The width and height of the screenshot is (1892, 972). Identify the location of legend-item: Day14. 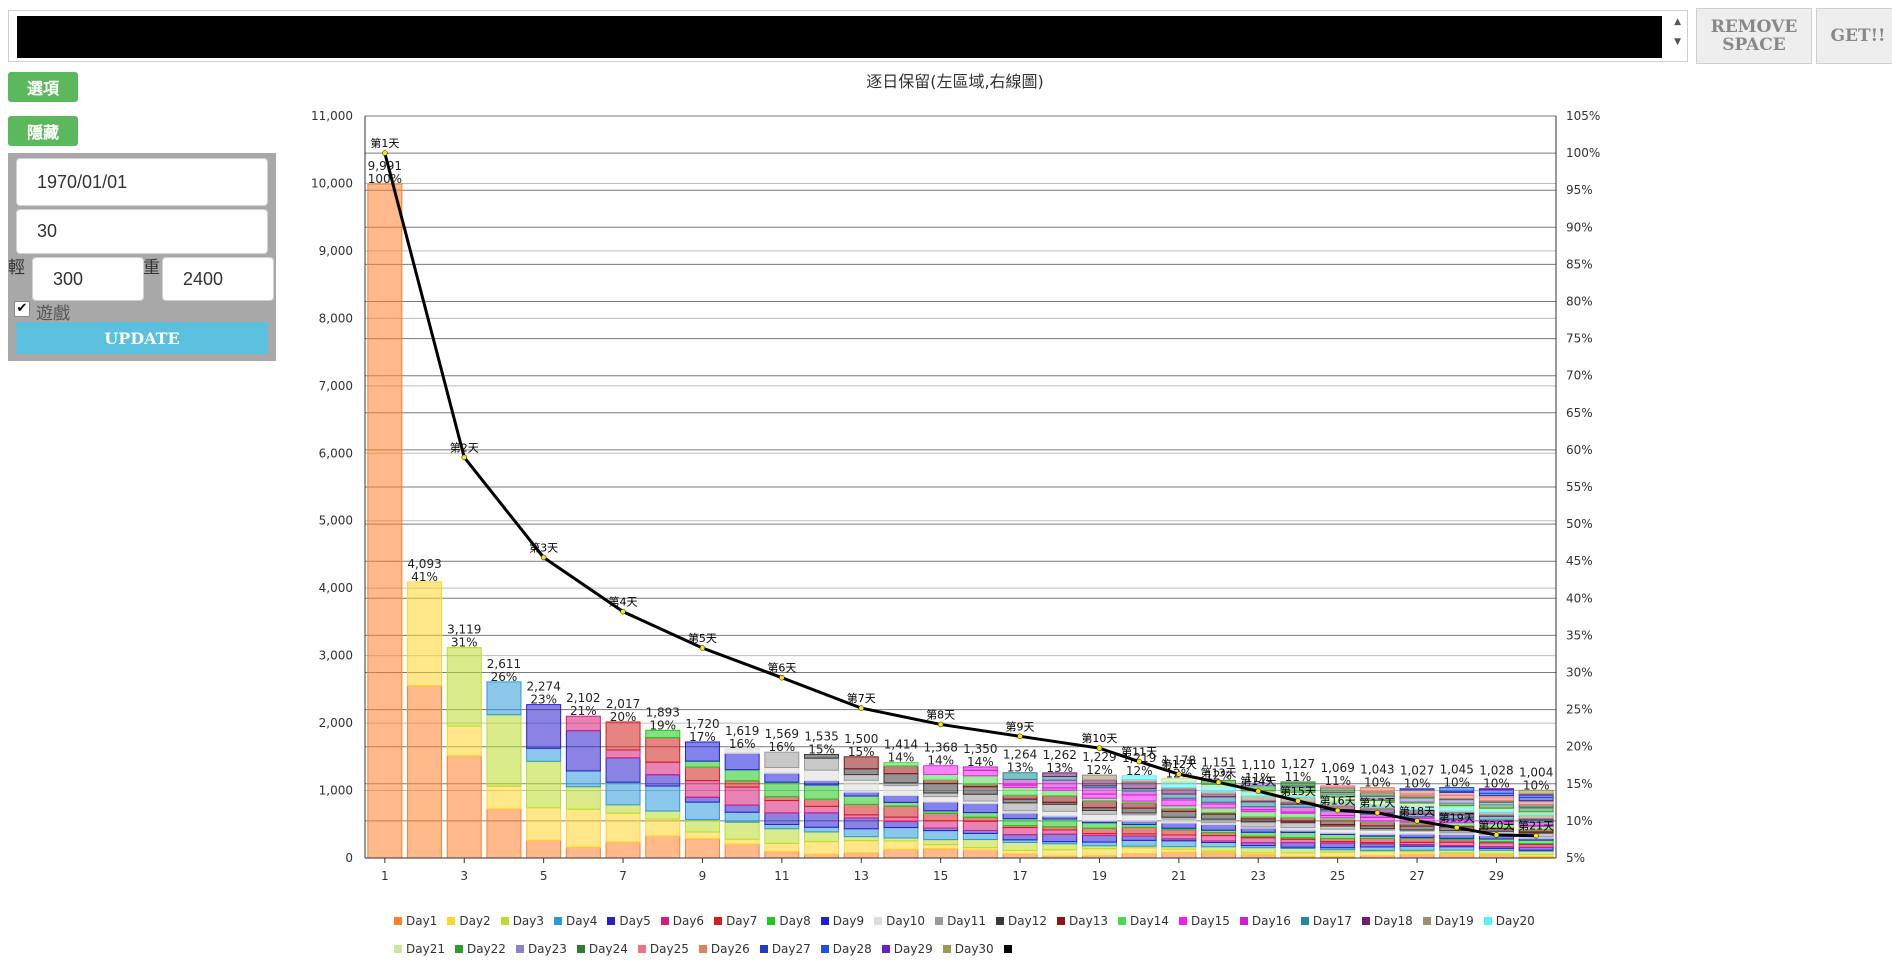
(1143, 921).